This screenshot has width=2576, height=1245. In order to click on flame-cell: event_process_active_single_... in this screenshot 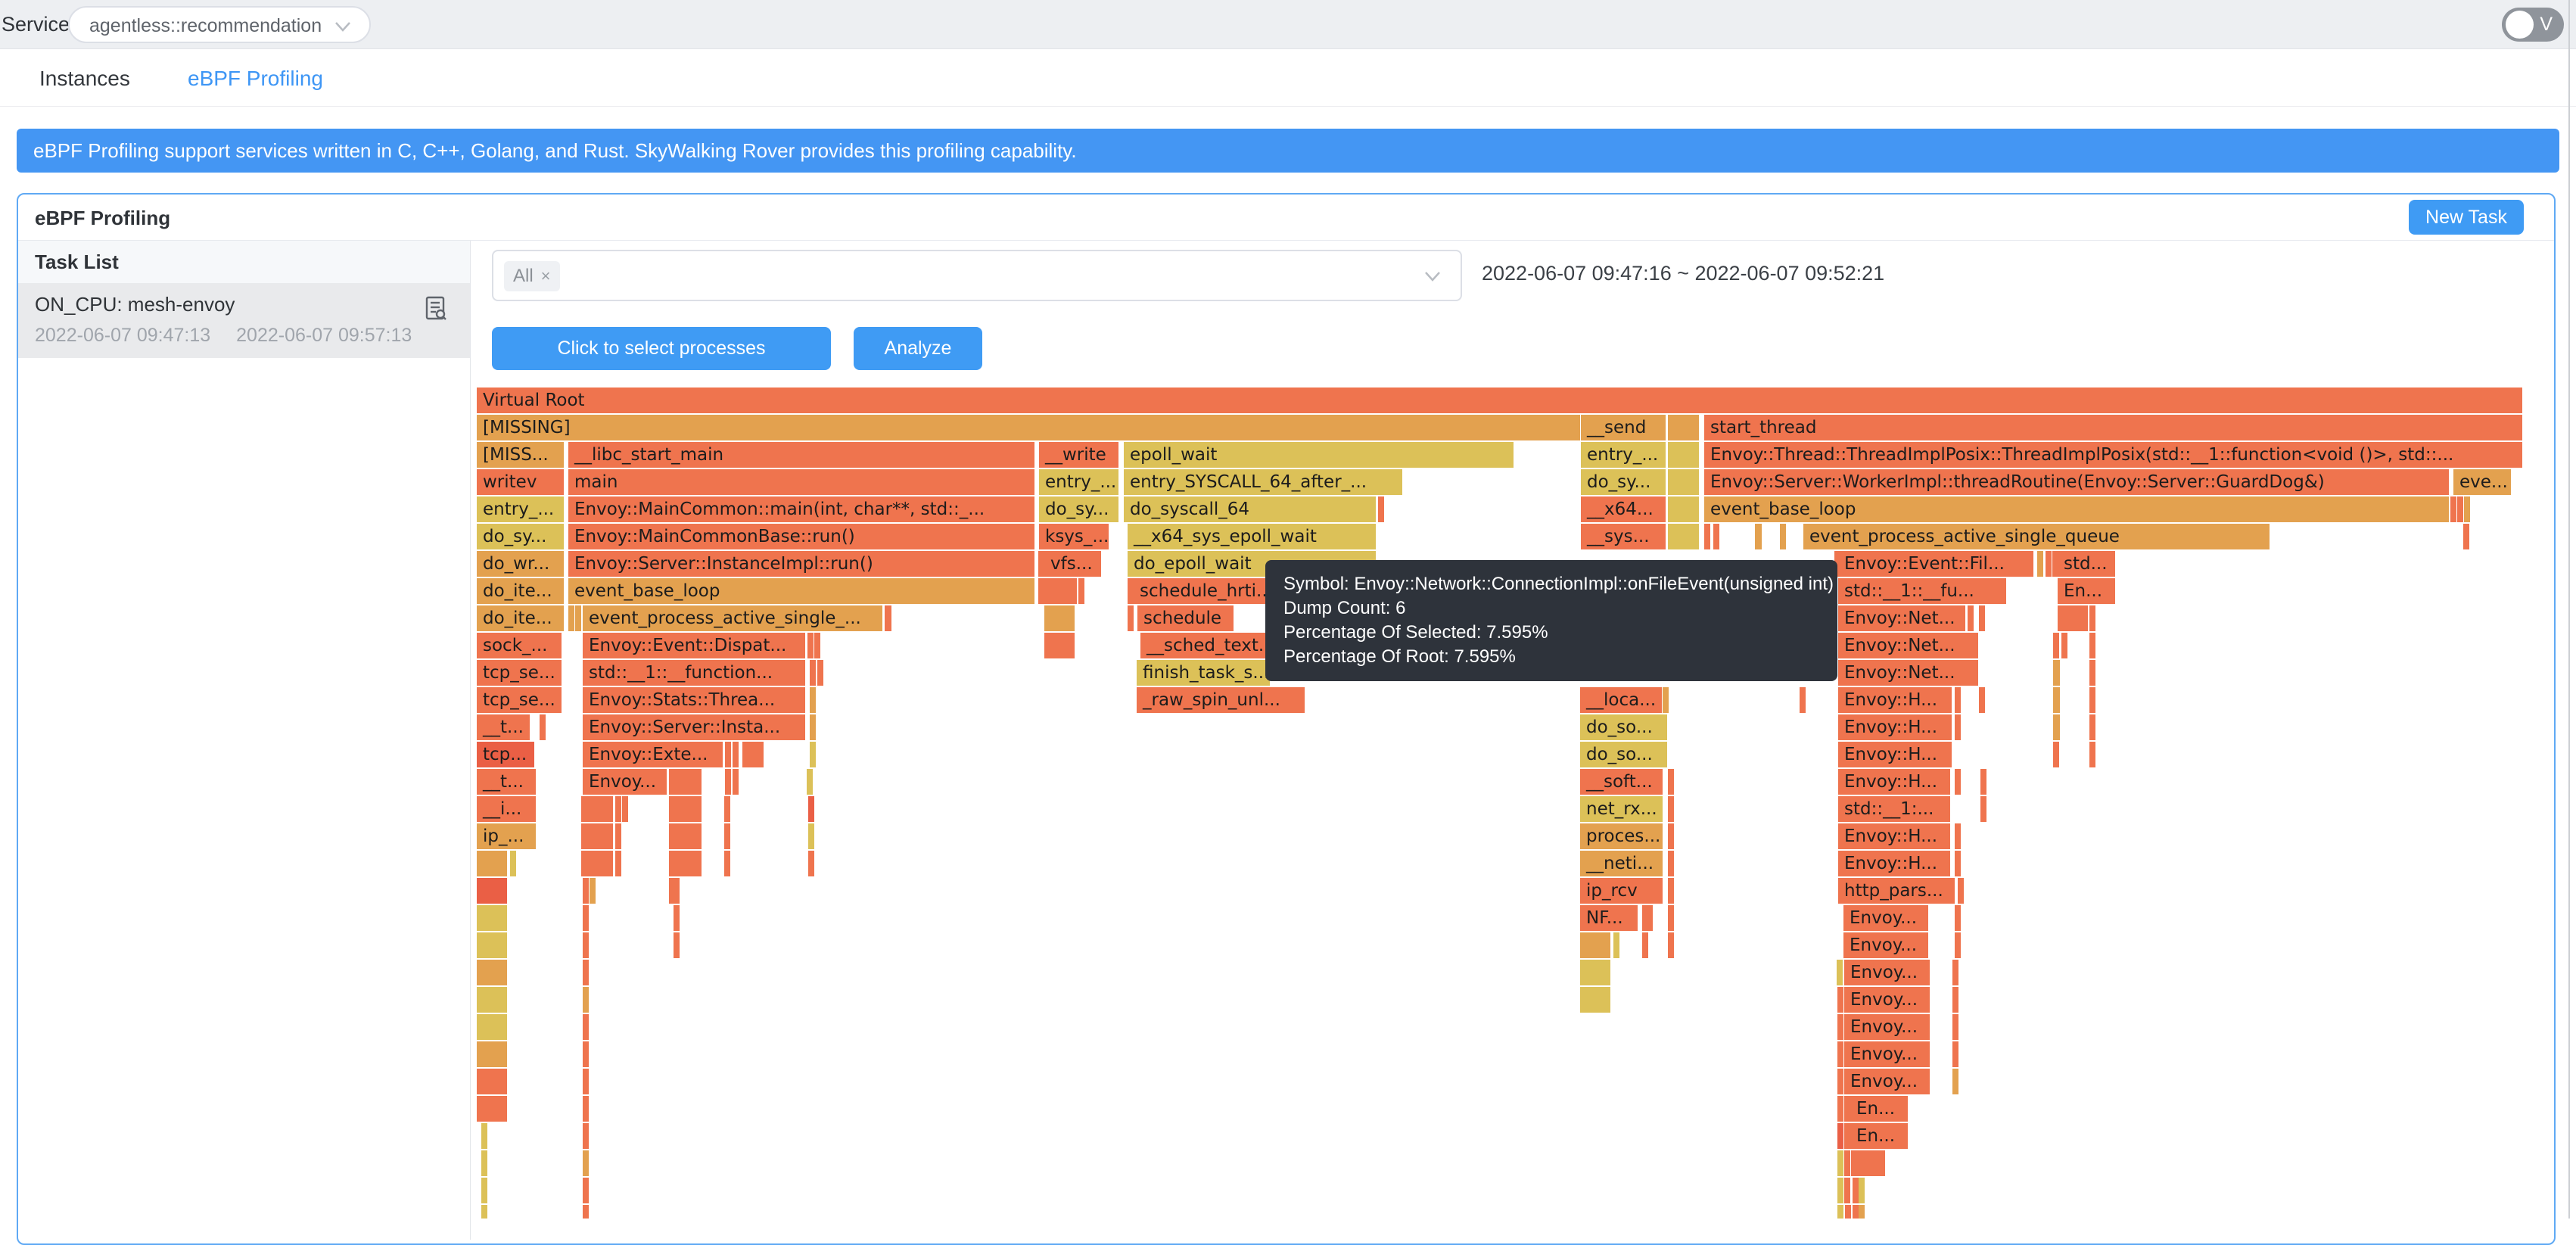, I will do `click(732, 618)`.